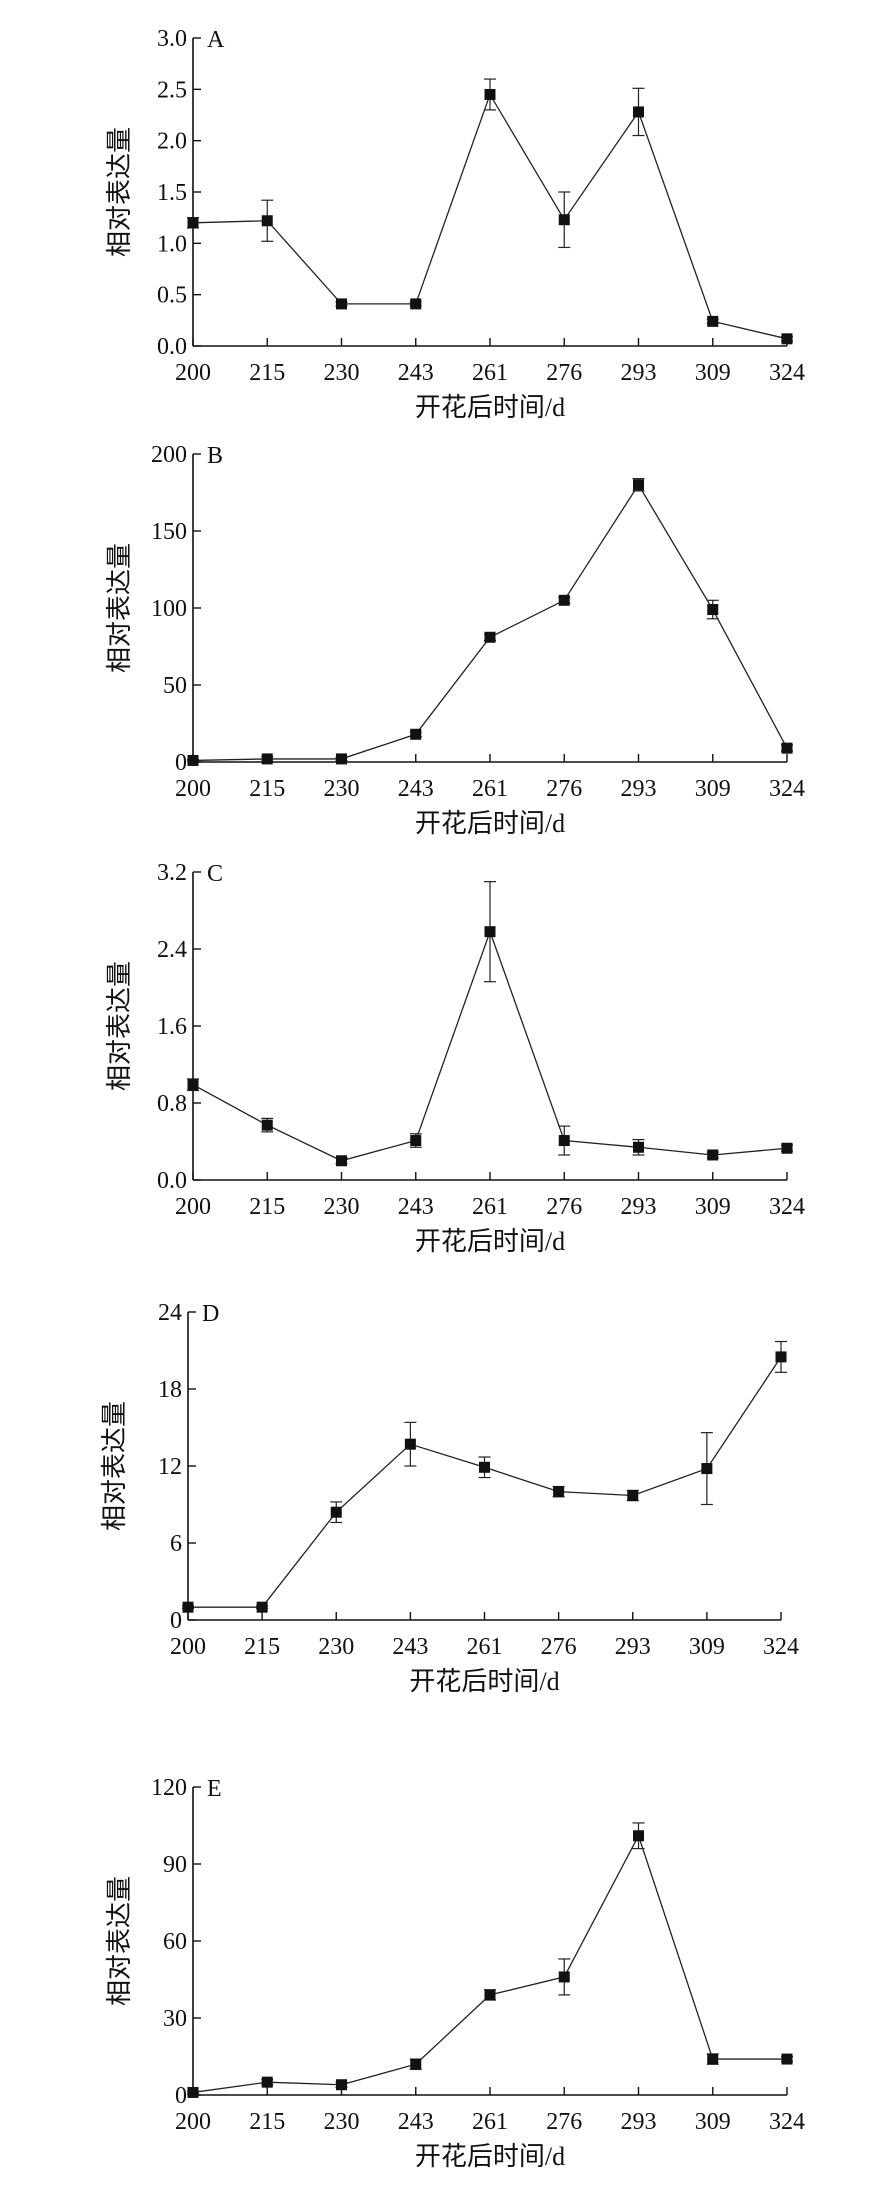 The width and height of the screenshot is (873, 2209). Describe the element at coordinates (169, 455) in the screenshot. I see `y-tick-label: 200` at that location.